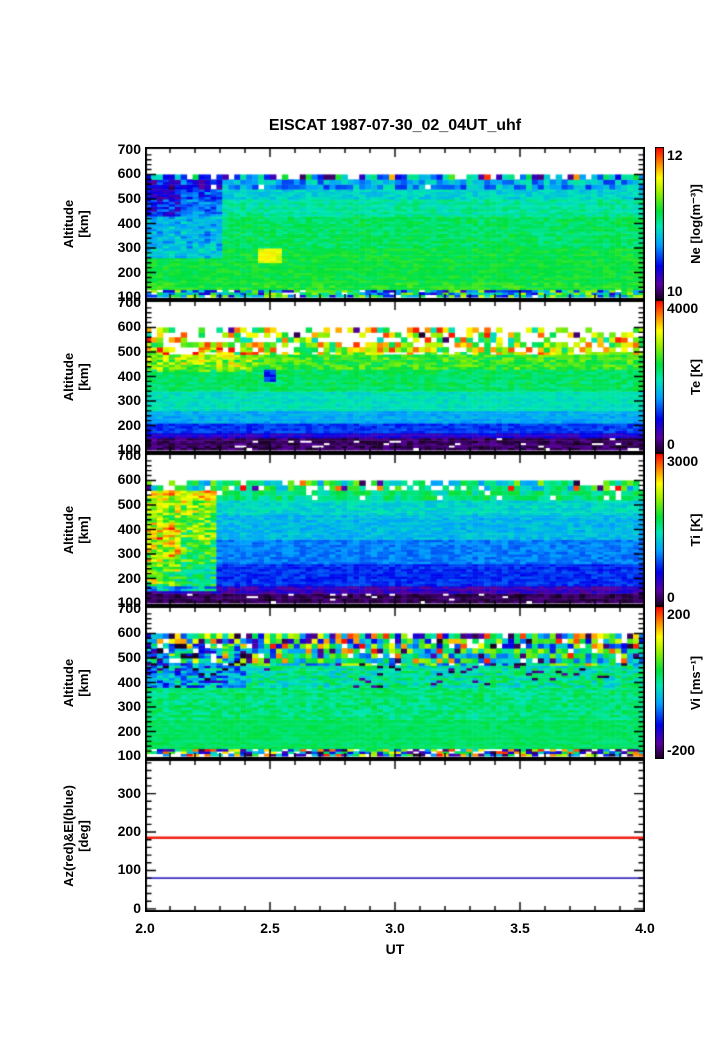  I want to click on colorbar-max-label: 4000, so click(683, 308).